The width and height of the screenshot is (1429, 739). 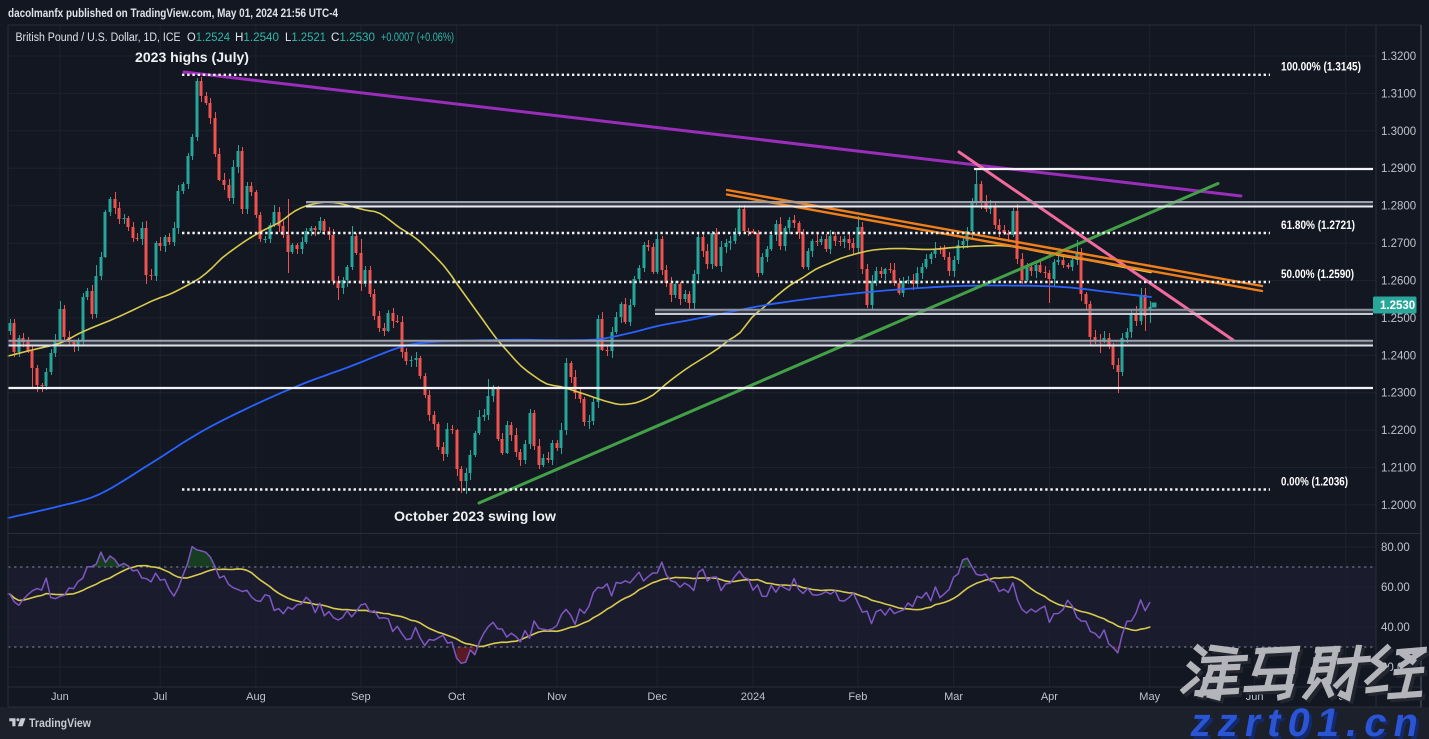 I want to click on svg-text: Jun, so click(x=60, y=697).